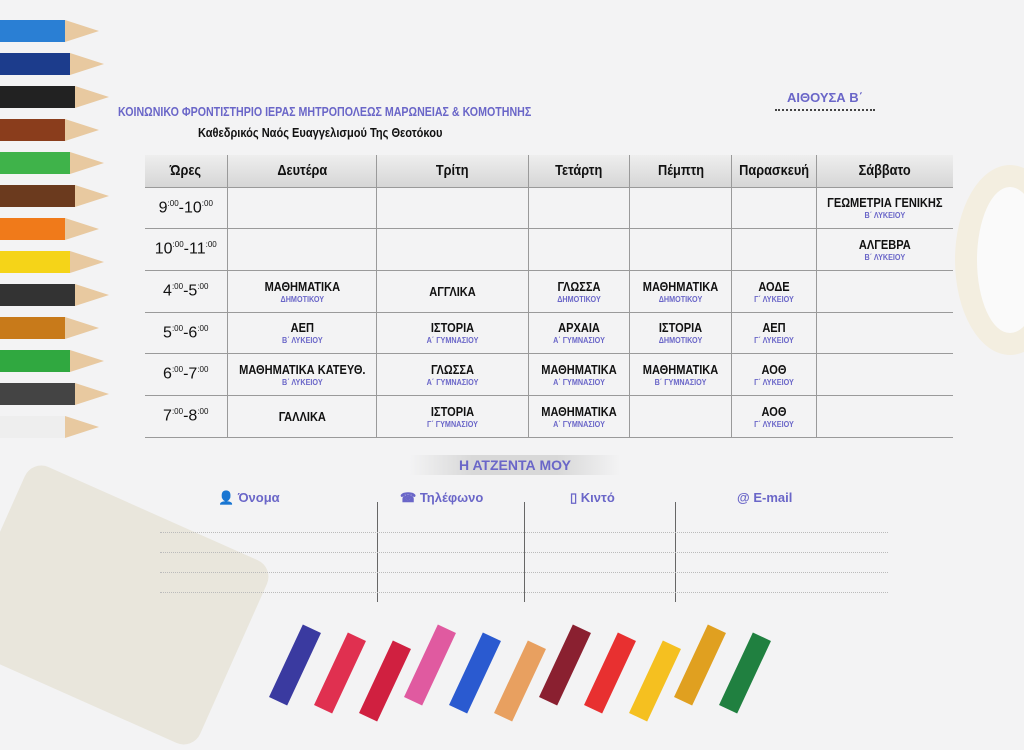  I want to click on class-level: Γ΄ ΓΥΜΝΑΣΙΟΥ, so click(453, 423).